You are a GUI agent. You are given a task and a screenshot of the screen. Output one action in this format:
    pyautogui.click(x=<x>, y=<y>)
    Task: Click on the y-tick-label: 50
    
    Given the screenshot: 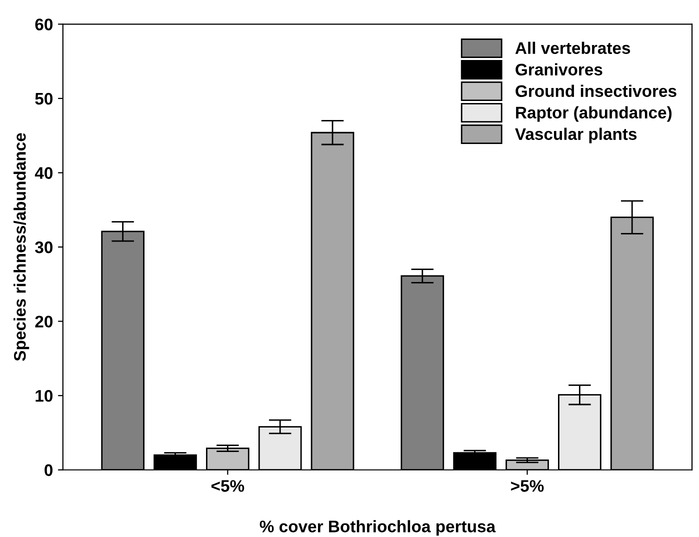 What is the action you would take?
    pyautogui.click(x=44, y=98)
    